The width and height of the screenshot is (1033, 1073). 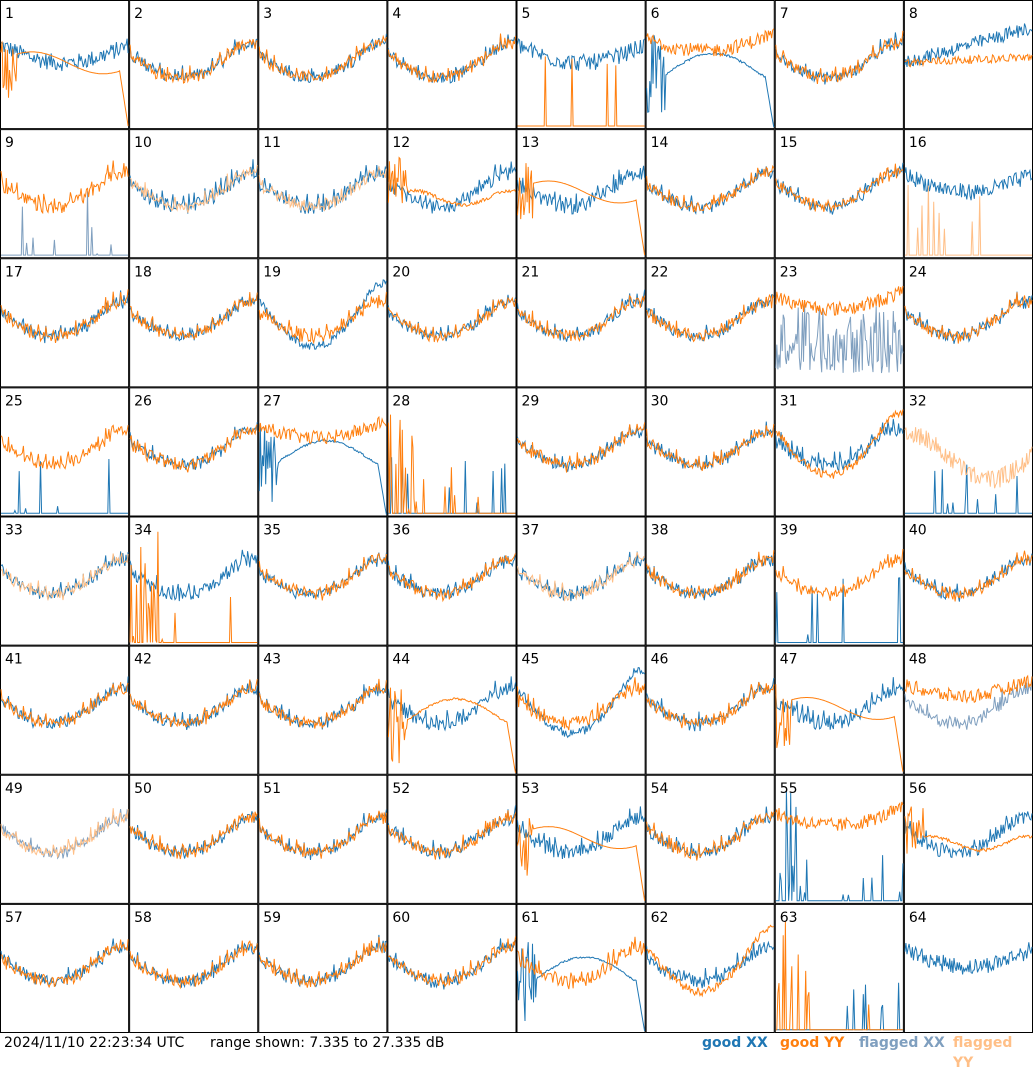 I want to click on panel-label-41: 41, so click(x=14, y=660).